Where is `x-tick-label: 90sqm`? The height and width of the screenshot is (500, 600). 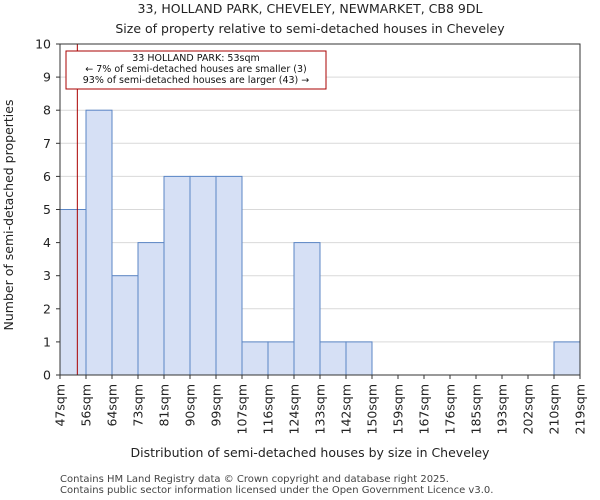
x-tick-label: 90sqm is located at coordinates (190, 405).